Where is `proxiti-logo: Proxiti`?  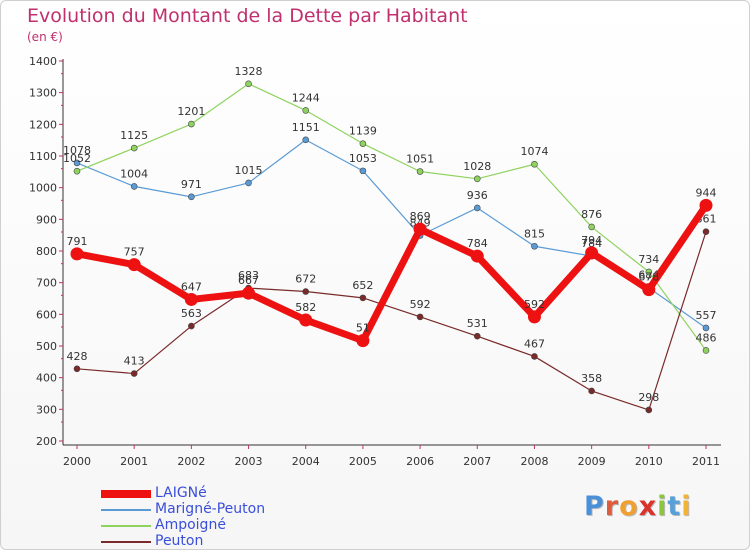 proxiti-logo: Proxiti is located at coordinates (638, 506).